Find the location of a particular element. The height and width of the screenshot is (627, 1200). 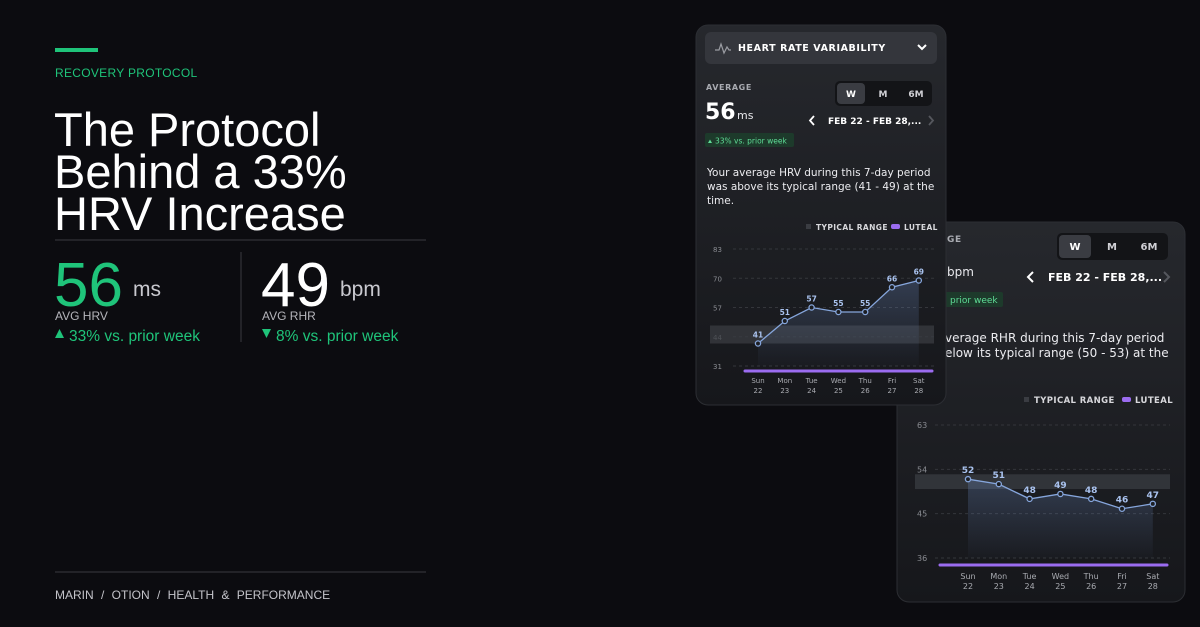

badge: 33% vs. prior week is located at coordinates (751, 141).